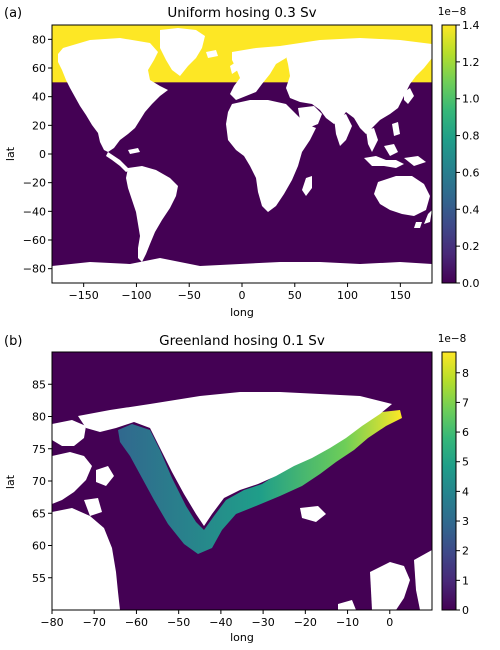 The width and height of the screenshot is (500, 650). I want to click on a-x-tick-label: −50, so click(189, 295).